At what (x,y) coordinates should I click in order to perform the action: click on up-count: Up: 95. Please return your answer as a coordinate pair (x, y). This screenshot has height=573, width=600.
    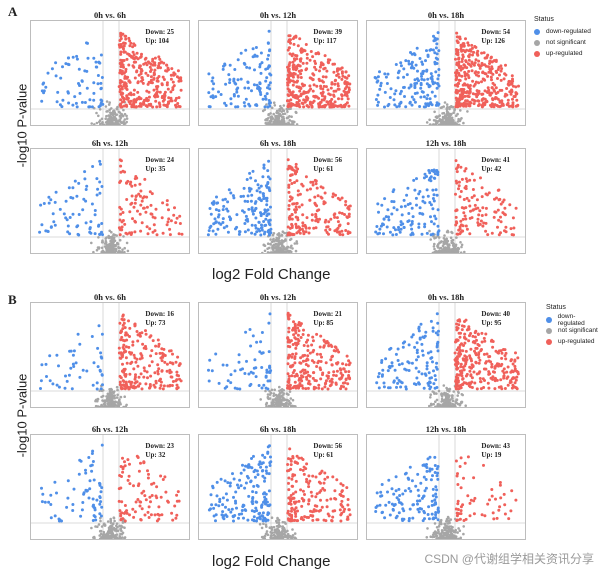
    Looking at the image, I should click on (491, 323).